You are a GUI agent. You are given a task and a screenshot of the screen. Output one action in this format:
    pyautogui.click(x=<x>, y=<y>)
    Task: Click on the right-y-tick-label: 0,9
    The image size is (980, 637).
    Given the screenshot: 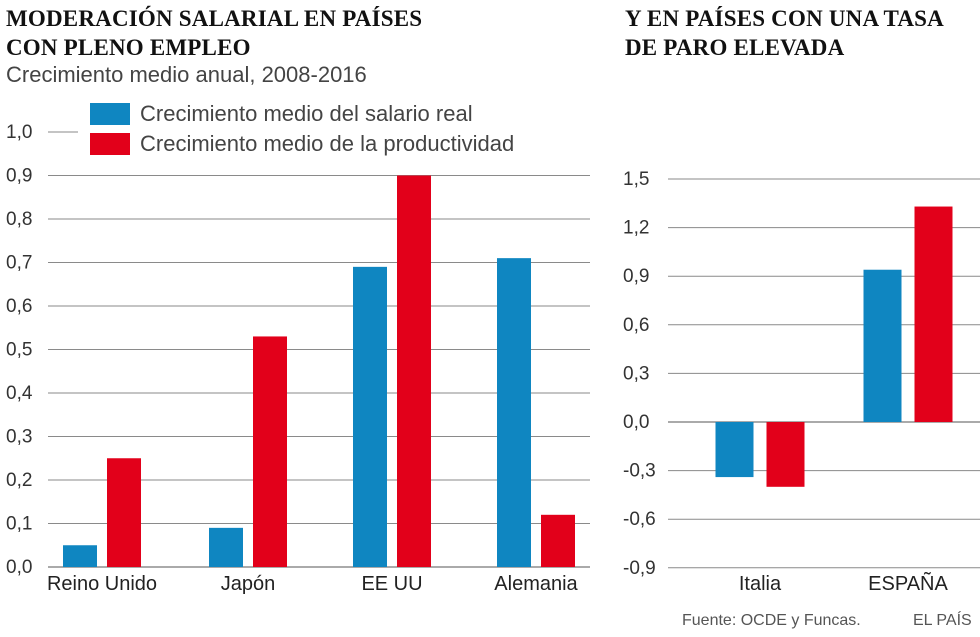 What is the action you would take?
    pyautogui.click(x=636, y=276)
    